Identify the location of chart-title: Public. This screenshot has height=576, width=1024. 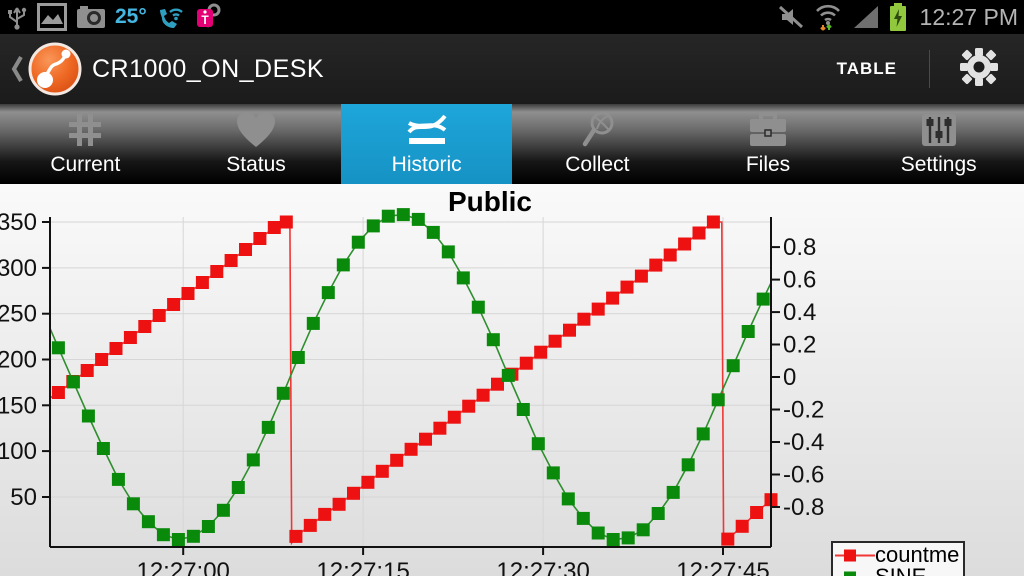
(489, 201).